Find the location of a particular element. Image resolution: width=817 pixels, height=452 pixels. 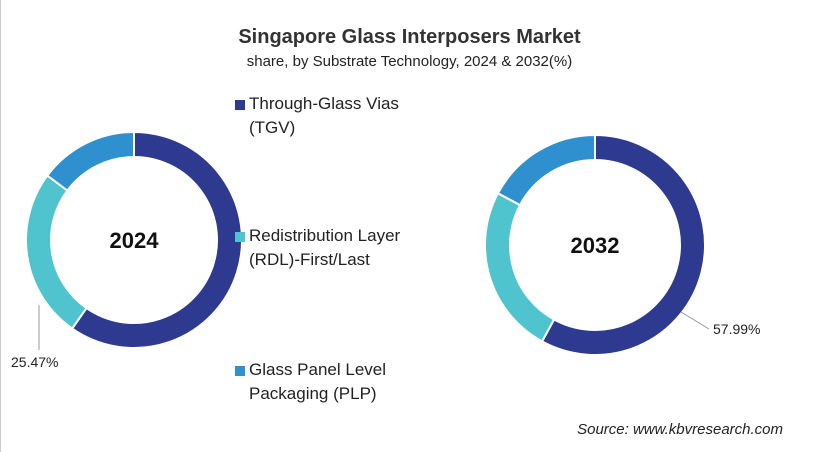

legend-label: (TGV) is located at coordinates (272, 127).